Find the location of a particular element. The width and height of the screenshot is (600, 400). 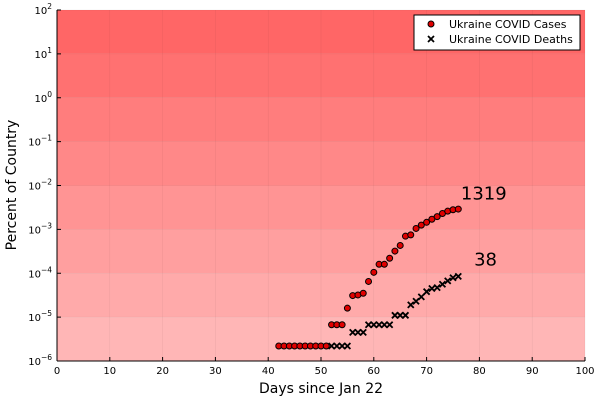

x-tick-label: 90 is located at coordinates (532, 371).